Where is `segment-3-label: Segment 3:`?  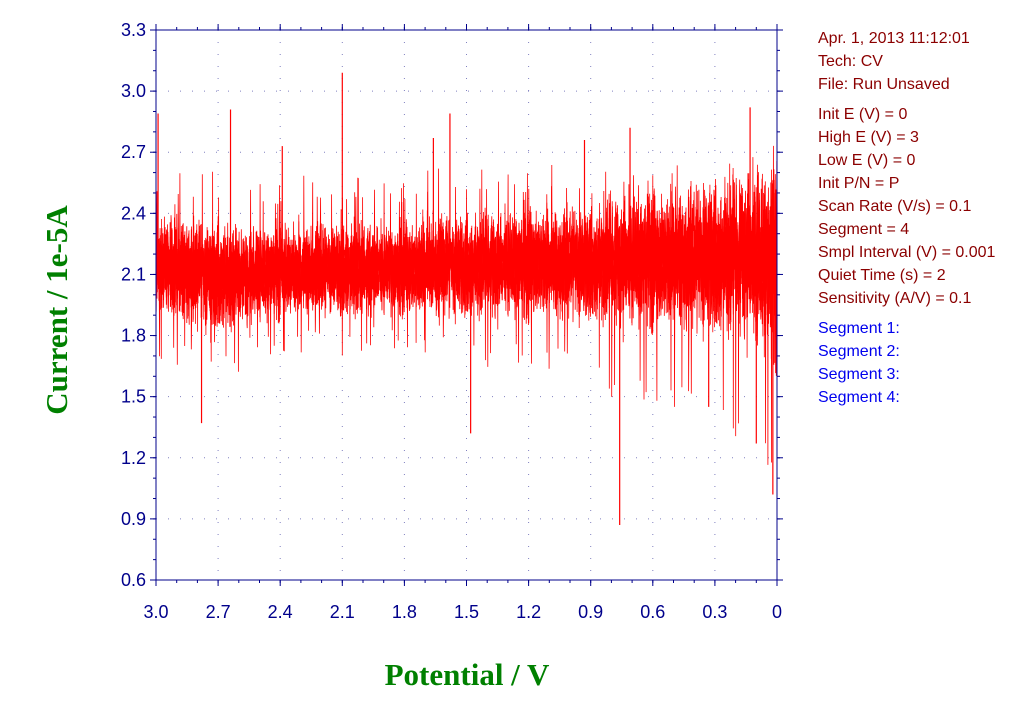 segment-3-label: Segment 3: is located at coordinates (859, 374).